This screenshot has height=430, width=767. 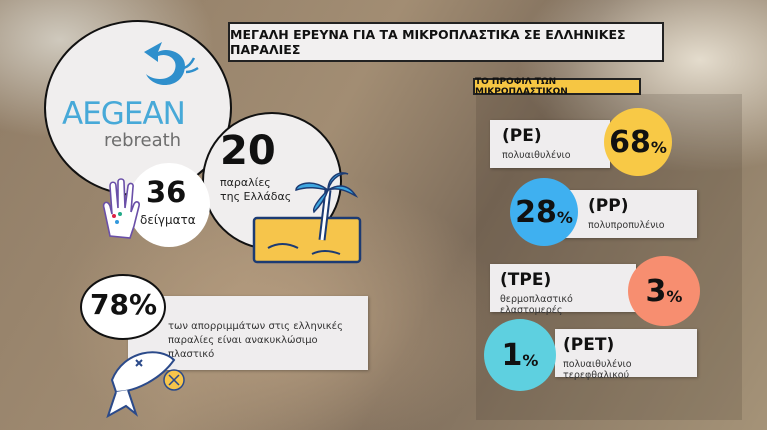 What do you see at coordinates (124, 304) in the screenshot?
I see `recyclable-value: 78%` at bounding box center [124, 304].